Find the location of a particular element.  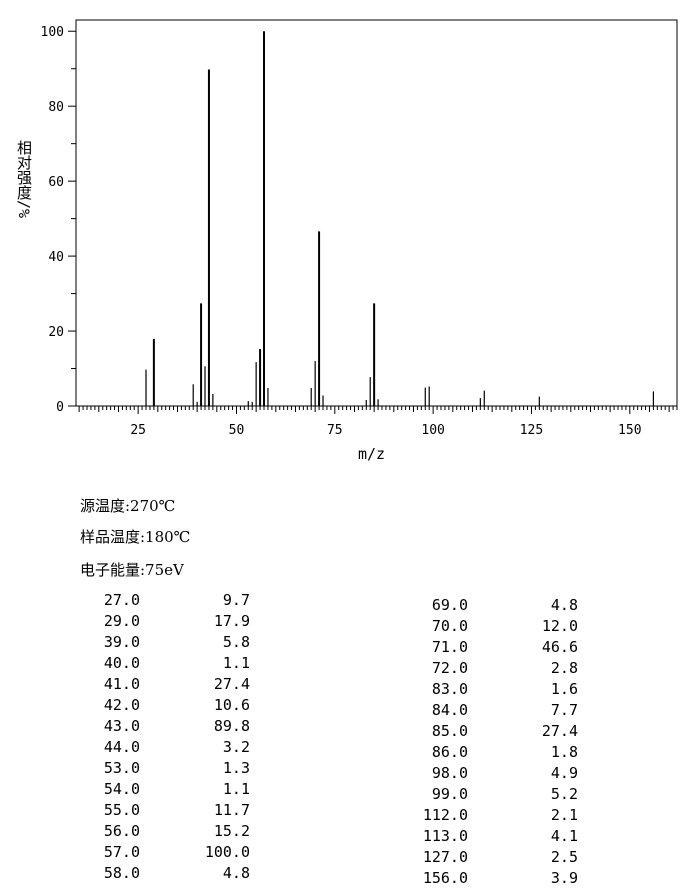

abundance-value: 7.7 is located at coordinates (564, 710).